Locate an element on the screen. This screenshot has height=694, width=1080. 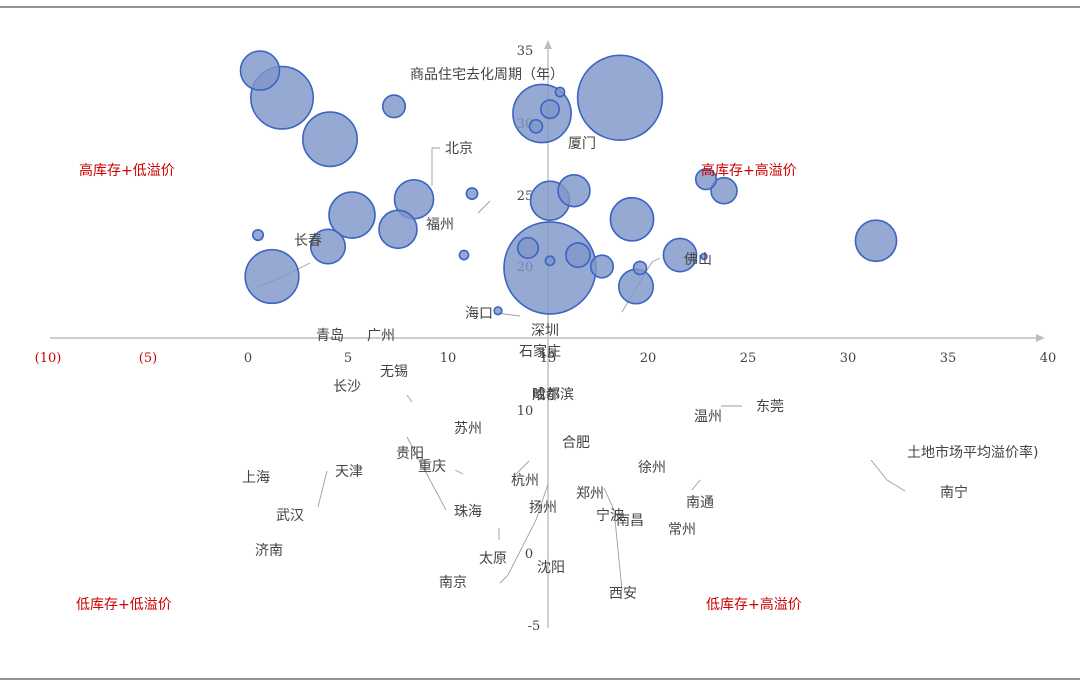
city-label: 石家庄 is located at coordinates (540, 351).